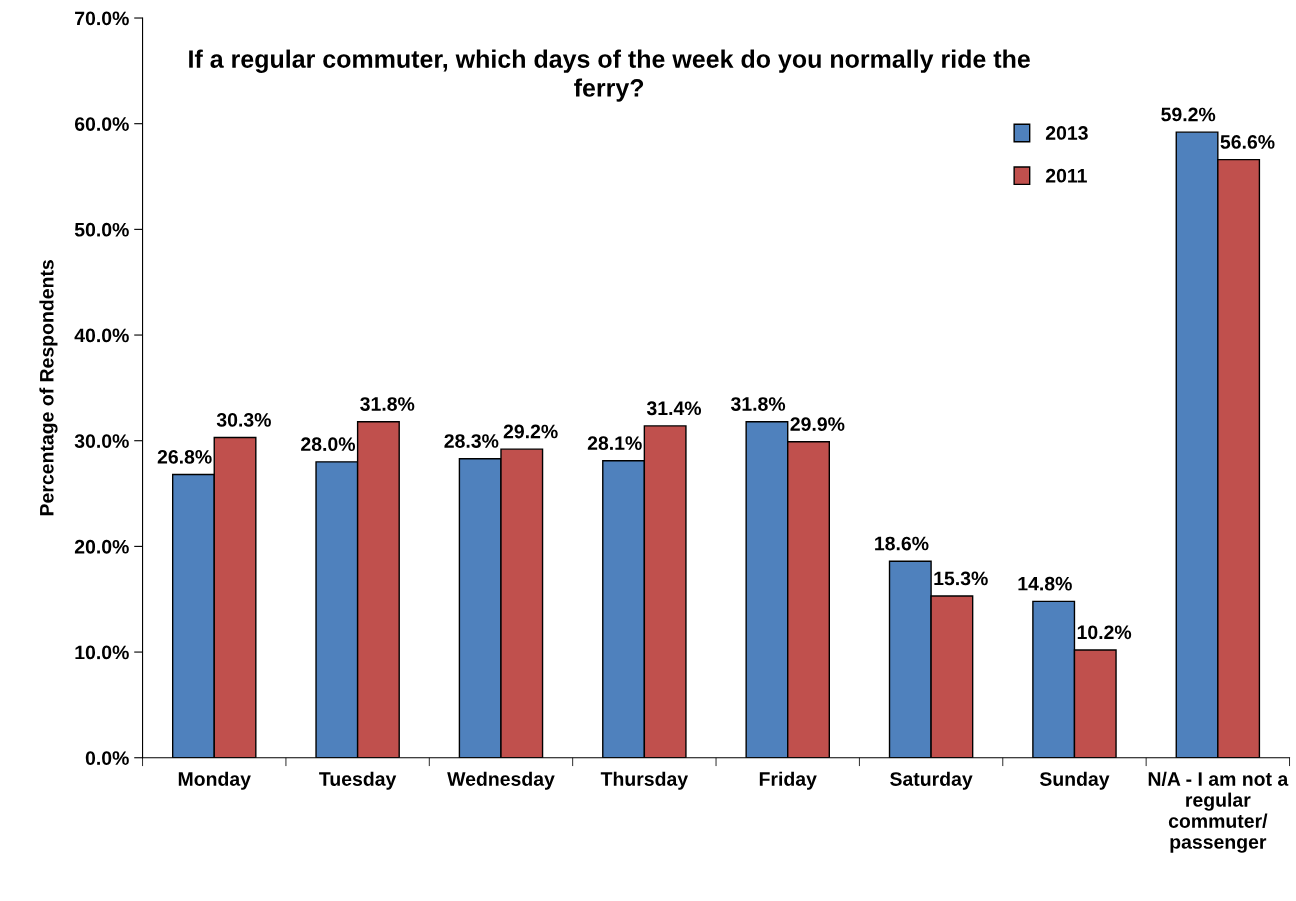 The image size is (1296, 901). Describe the element at coordinates (471, 441) in the screenshot. I see `data-label: 28.3%` at that location.